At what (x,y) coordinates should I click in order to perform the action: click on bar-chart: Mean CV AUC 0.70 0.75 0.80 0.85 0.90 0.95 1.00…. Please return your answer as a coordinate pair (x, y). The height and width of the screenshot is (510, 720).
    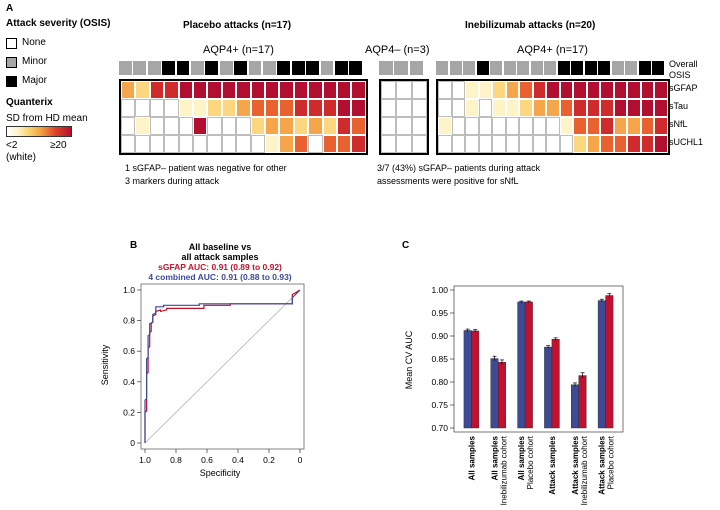
    Looking at the image, I should click on (514, 395).